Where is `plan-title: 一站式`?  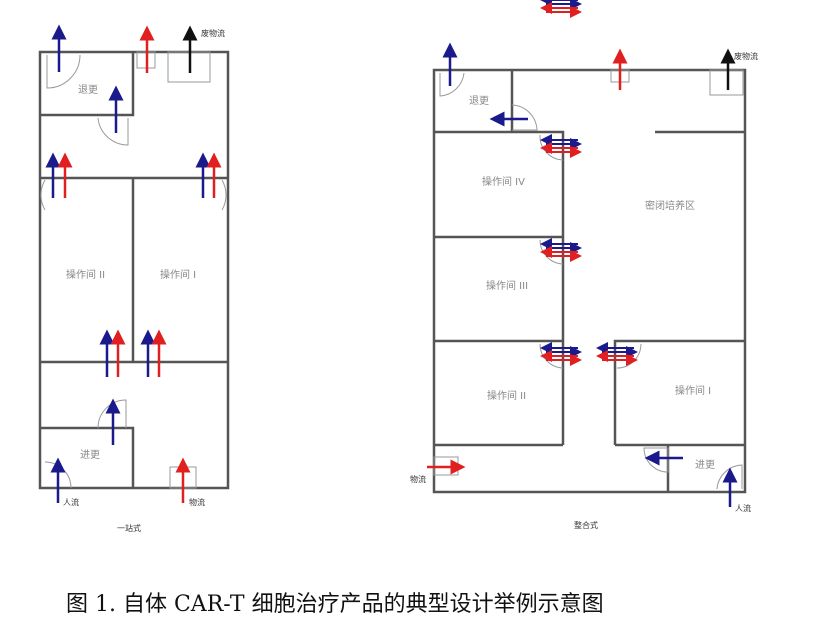 plan-title: 一站式 is located at coordinates (129, 528).